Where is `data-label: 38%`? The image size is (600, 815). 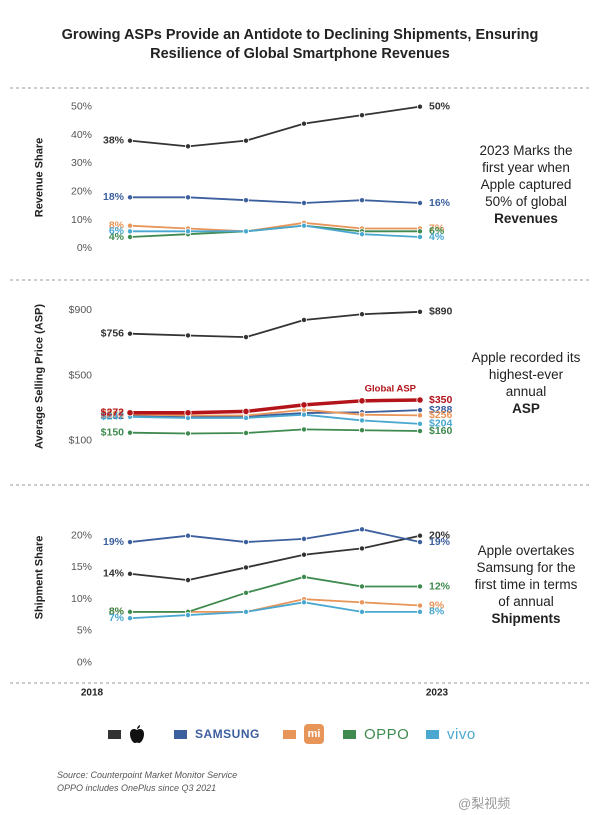
data-label: 38% is located at coordinates (114, 140).